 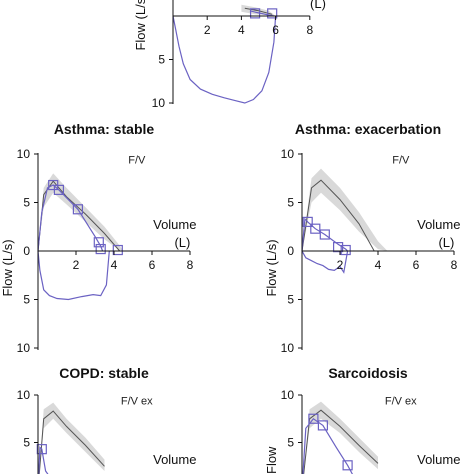 I want to click on panel-title: COPD: stable, so click(x=104, y=373).